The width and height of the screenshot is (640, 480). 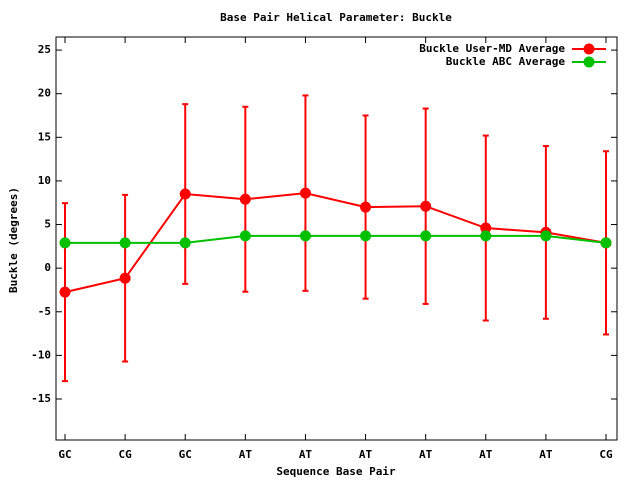 What do you see at coordinates (506, 61) in the screenshot?
I see `legend-label: Buckle ABC Average` at bounding box center [506, 61].